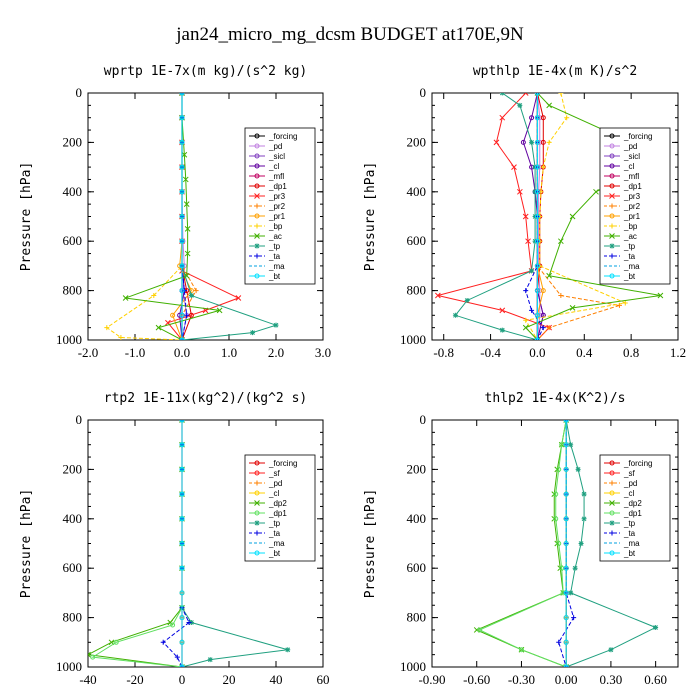  I want to click on x-tick-label: 0, so click(182, 679).